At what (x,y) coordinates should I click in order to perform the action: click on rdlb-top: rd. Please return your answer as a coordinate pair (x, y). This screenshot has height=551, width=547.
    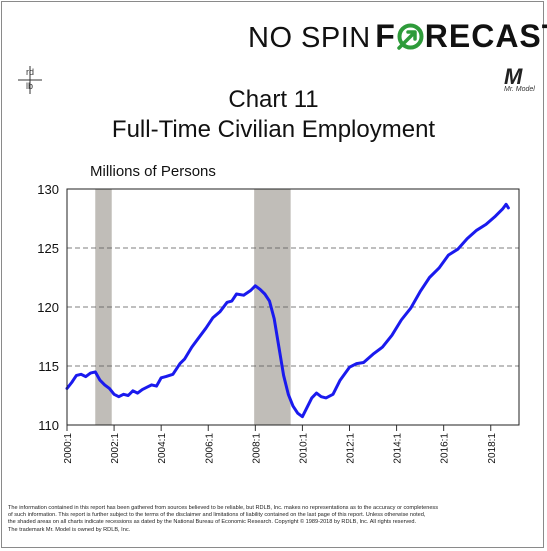
    Looking at the image, I should click on (30, 72).